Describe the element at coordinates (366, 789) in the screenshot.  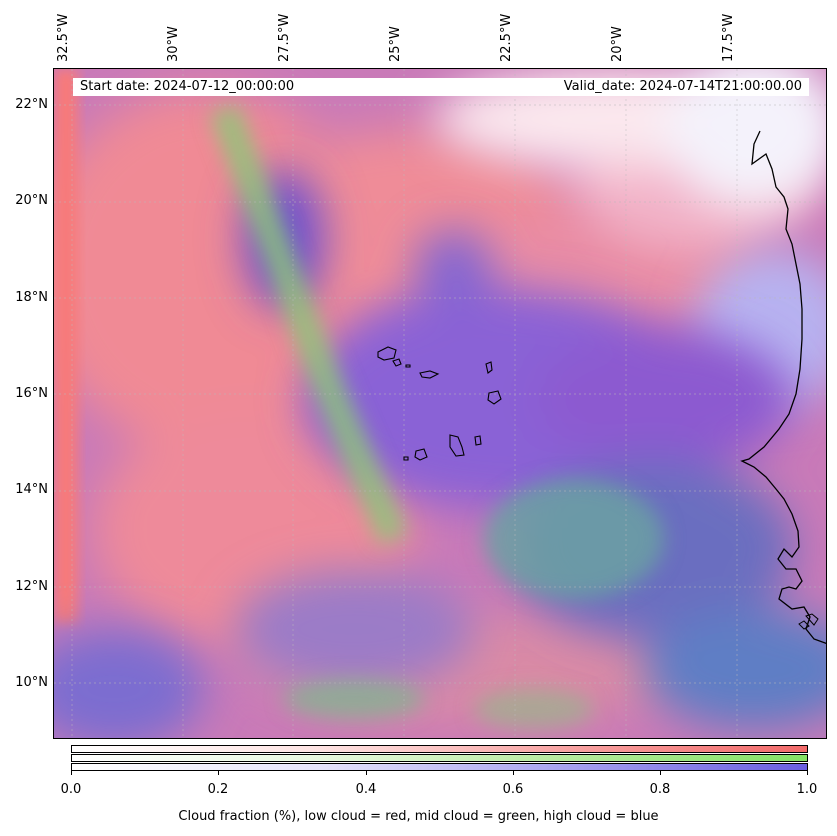
I see `colorbar-tick-label: 0.4` at that location.